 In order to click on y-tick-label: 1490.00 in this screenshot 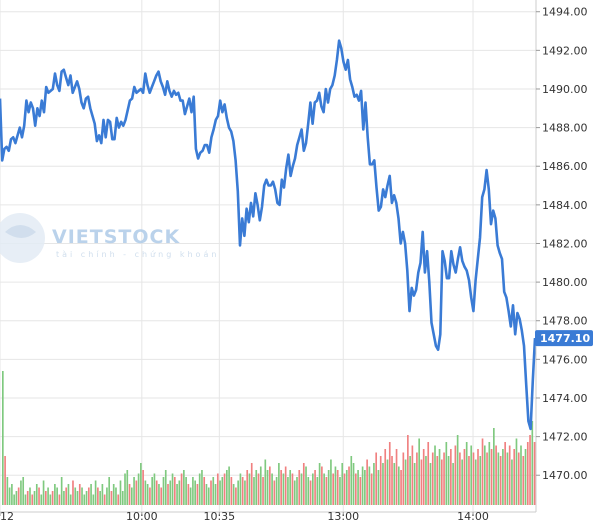, I will do `click(565, 89)`.